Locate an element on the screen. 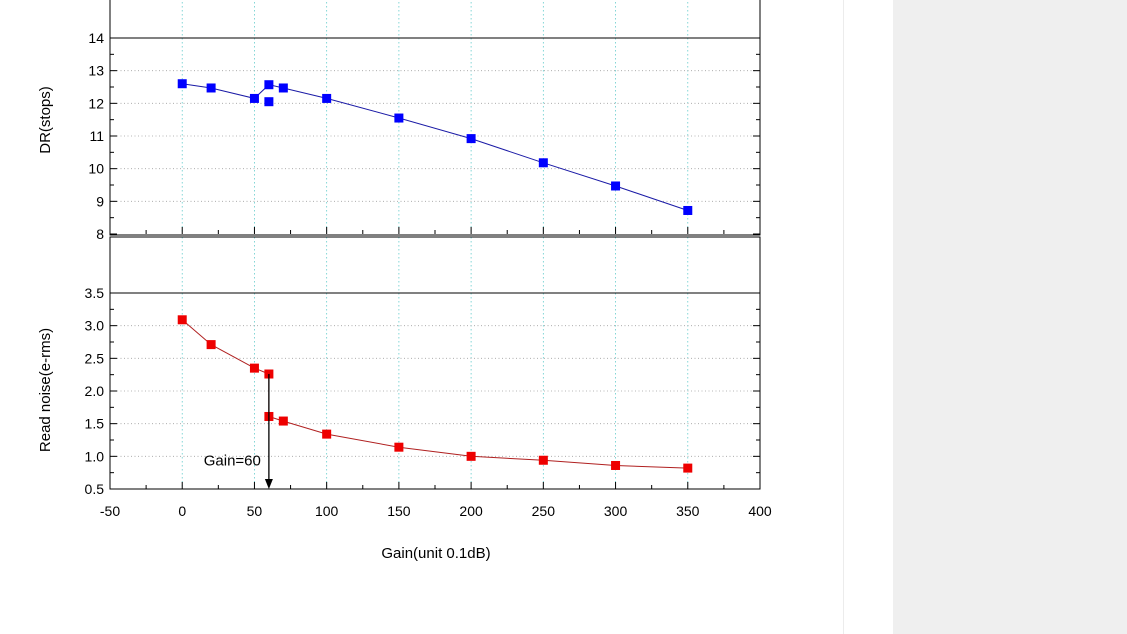 Image resolution: width=1127 pixels, height=634 pixels. y-tick-label: 1.5 is located at coordinates (95, 424).